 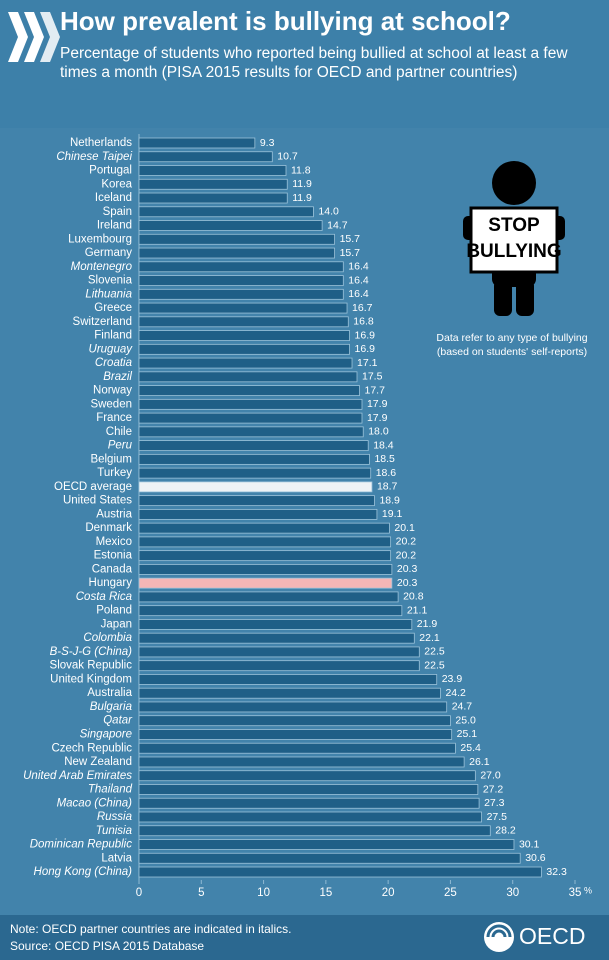 I want to click on value-label: 16.9, so click(x=365, y=335).